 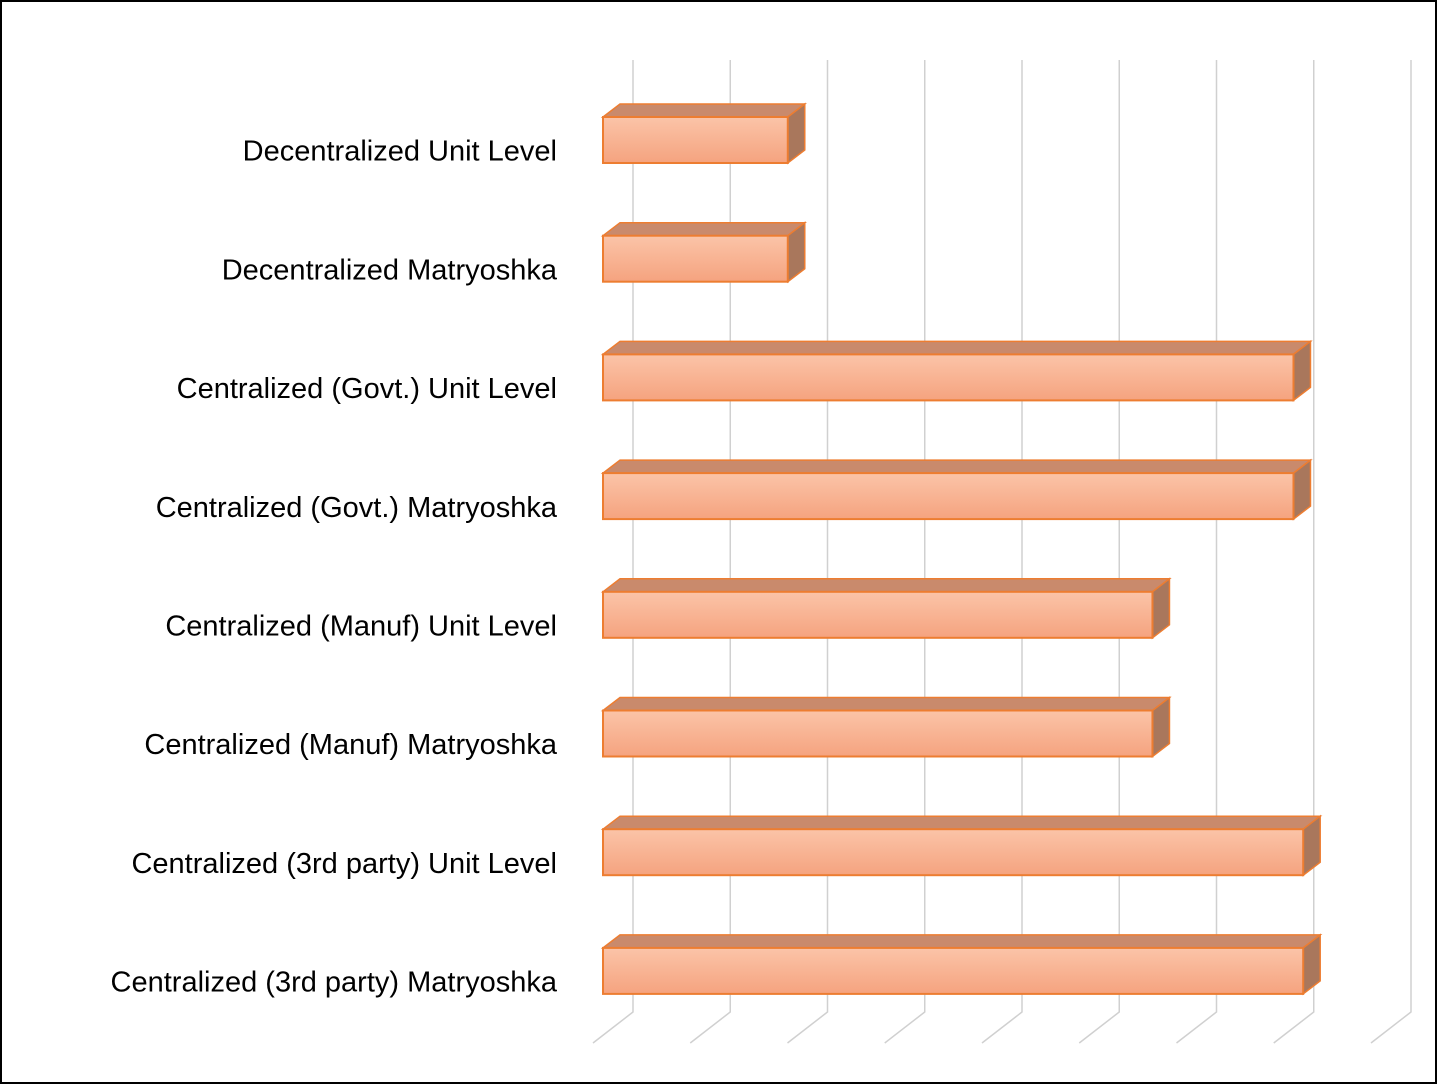 What do you see at coordinates (400, 152) in the screenshot?
I see `y-tick-label: Decentralized Unit Level` at bounding box center [400, 152].